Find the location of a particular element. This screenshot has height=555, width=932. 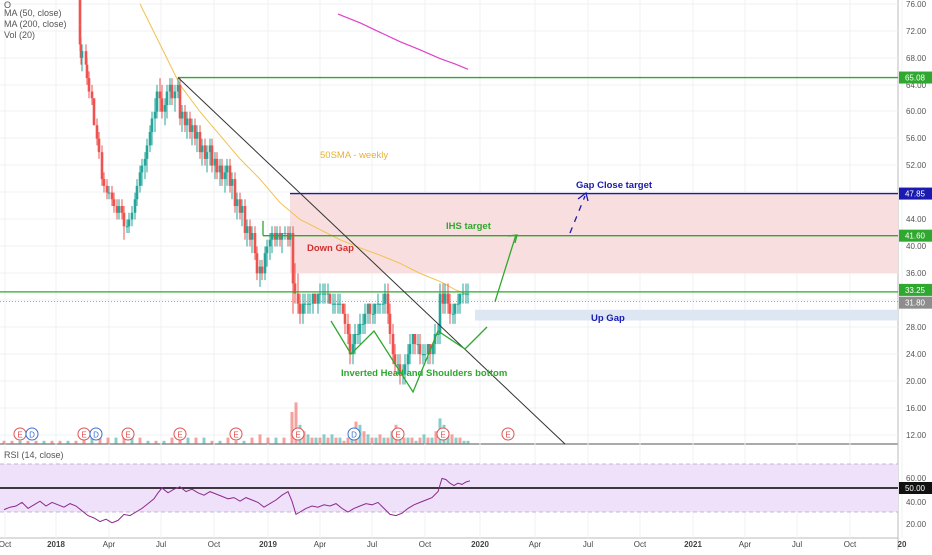

rsi-tick-label: 40.00 is located at coordinates (916, 502).